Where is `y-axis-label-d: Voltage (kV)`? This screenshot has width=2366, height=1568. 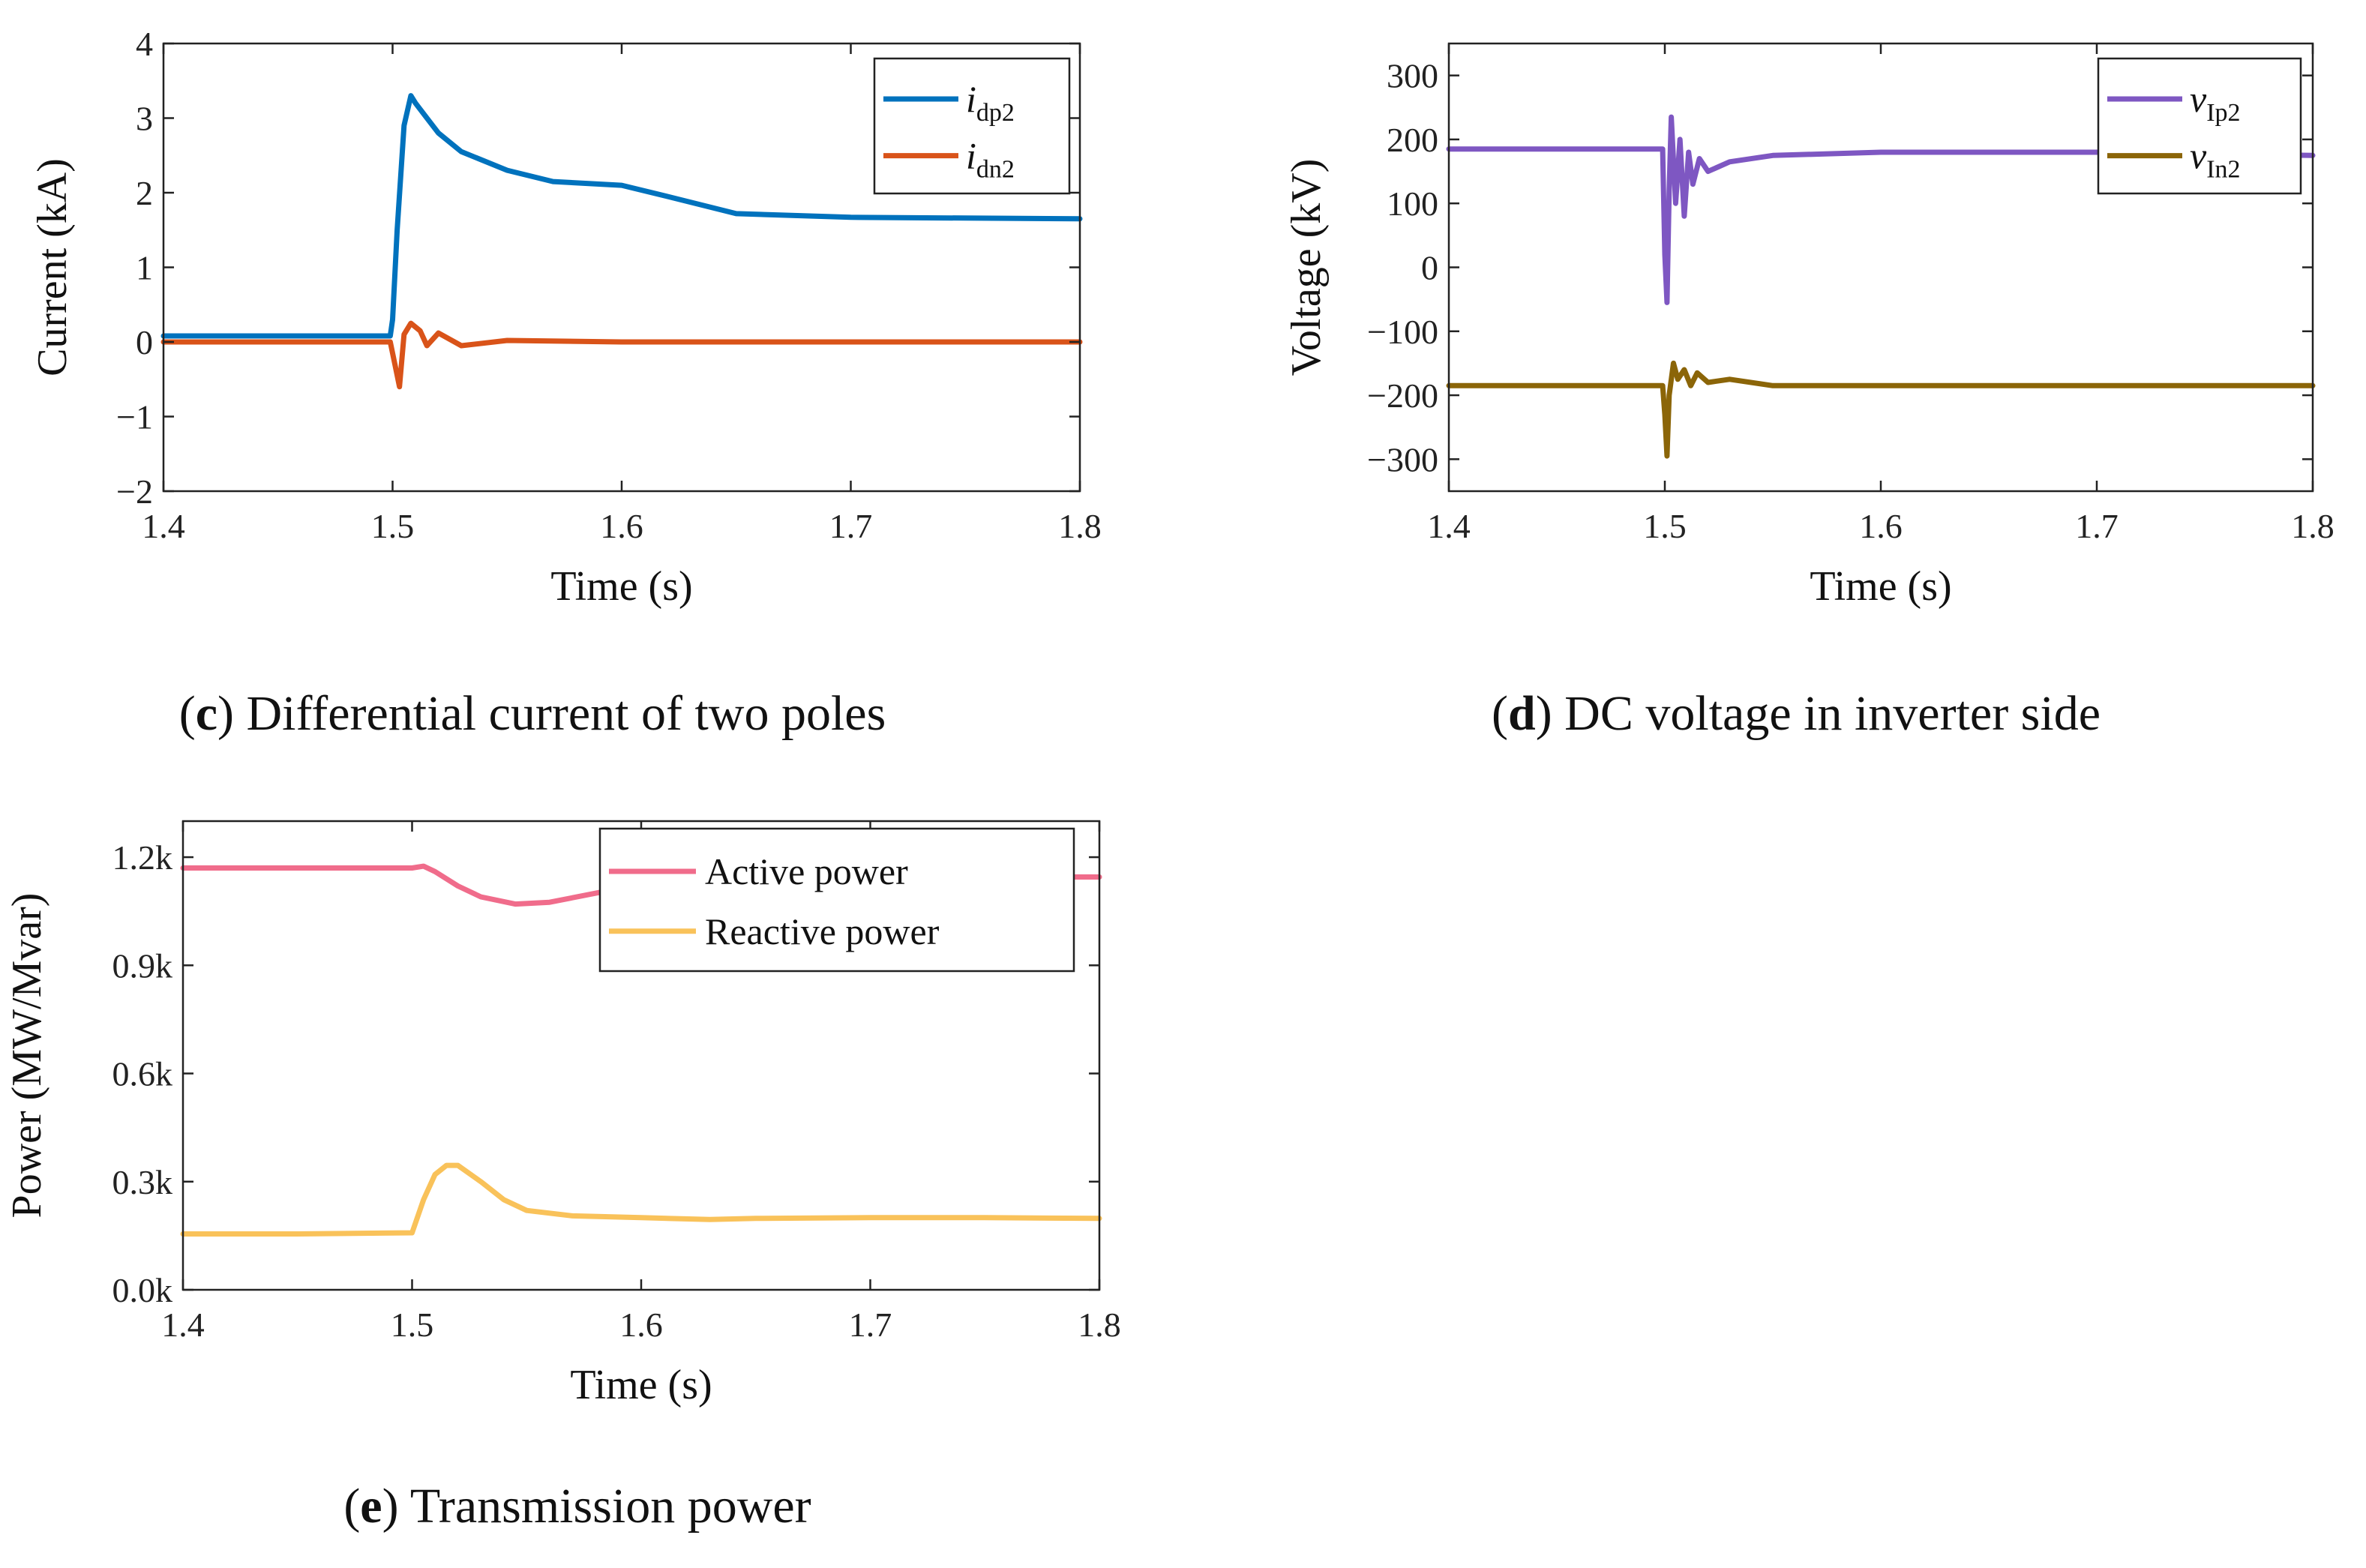
y-axis-label-d: Voltage (kV) is located at coordinates (1306, 268).